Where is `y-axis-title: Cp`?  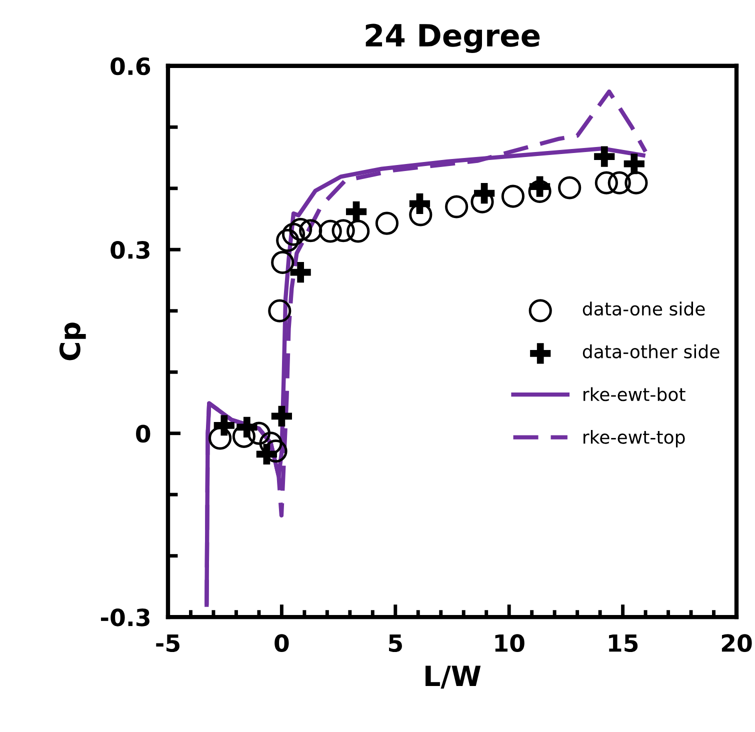 y-axis-title: Cp is located at coordinates (72, 341).